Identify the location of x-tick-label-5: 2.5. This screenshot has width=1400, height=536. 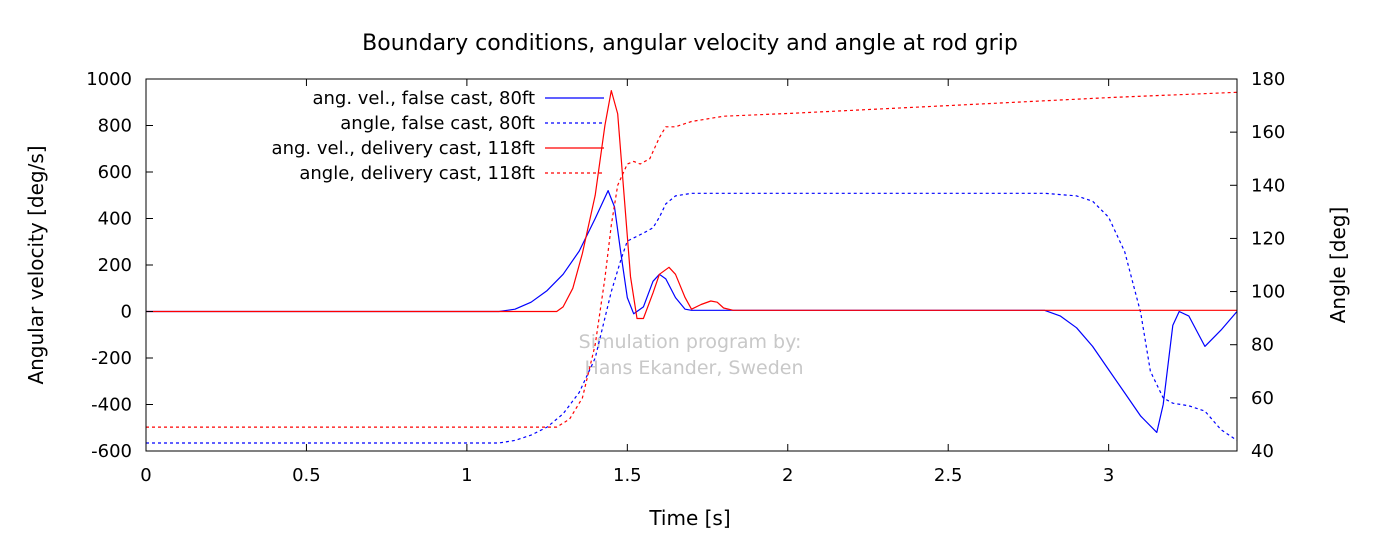
(948, 475).